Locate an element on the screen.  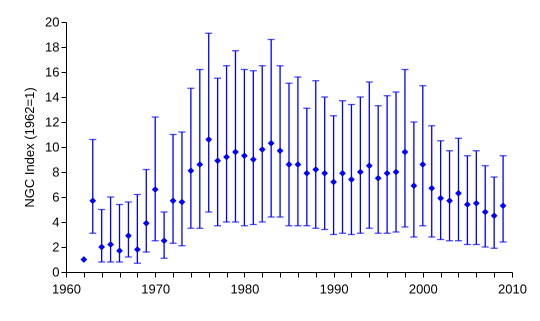
x-tick-label: 1960 is located at coordinates (66, 289).